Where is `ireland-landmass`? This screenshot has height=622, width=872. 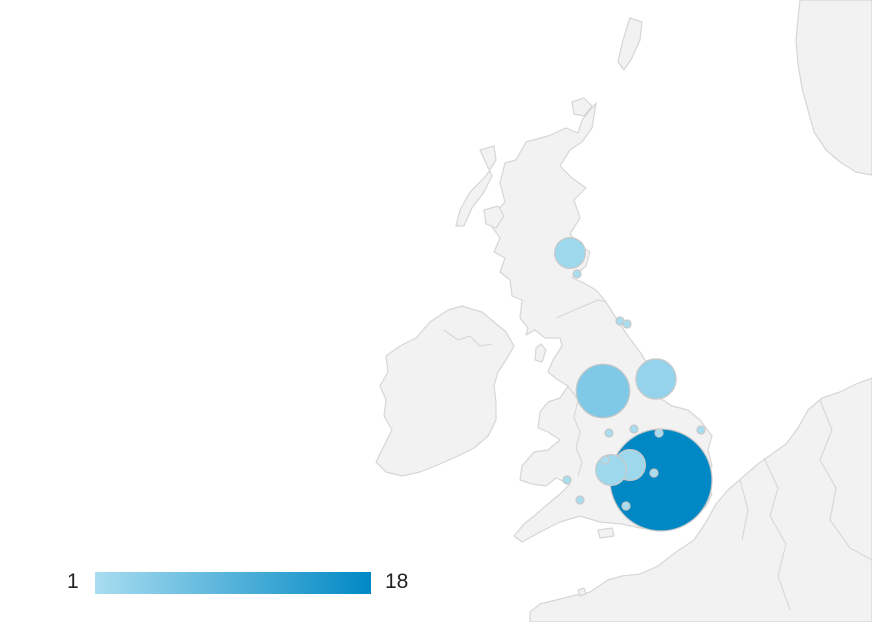 ireland-landmass is located at coordinates (445, 391).